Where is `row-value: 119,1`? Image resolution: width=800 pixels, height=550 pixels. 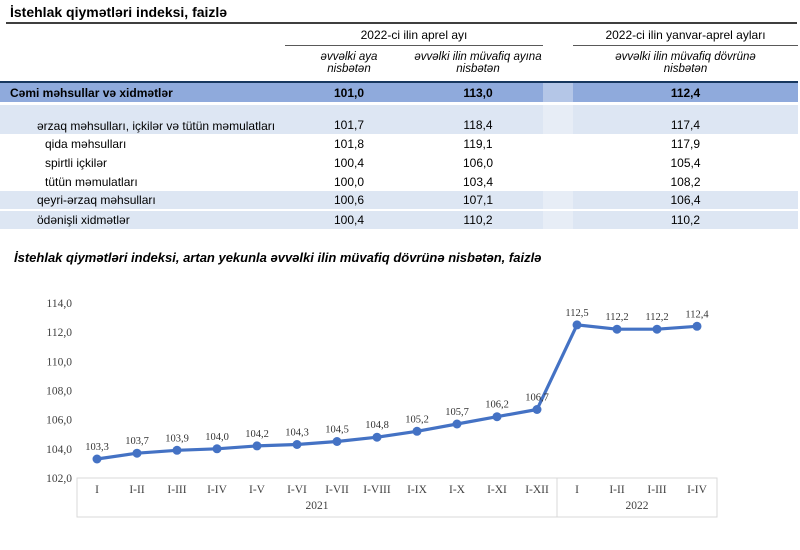 row-value: 119,1 is located at coordinates (478, 143).